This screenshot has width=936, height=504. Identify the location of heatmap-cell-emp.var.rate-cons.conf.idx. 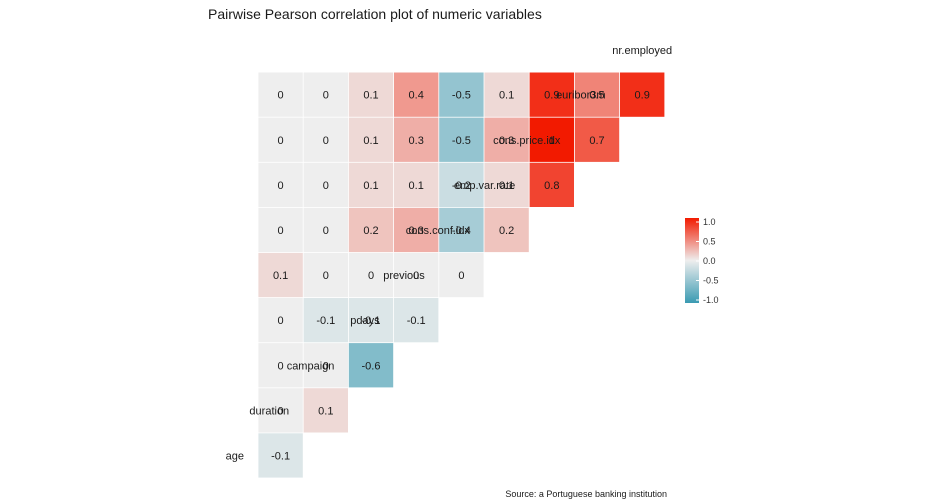
(506, 230).